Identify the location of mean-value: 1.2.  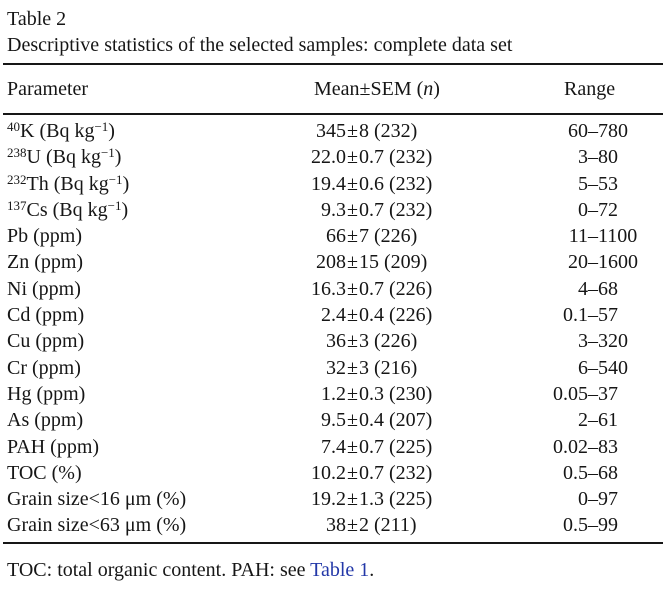
(333, 393).